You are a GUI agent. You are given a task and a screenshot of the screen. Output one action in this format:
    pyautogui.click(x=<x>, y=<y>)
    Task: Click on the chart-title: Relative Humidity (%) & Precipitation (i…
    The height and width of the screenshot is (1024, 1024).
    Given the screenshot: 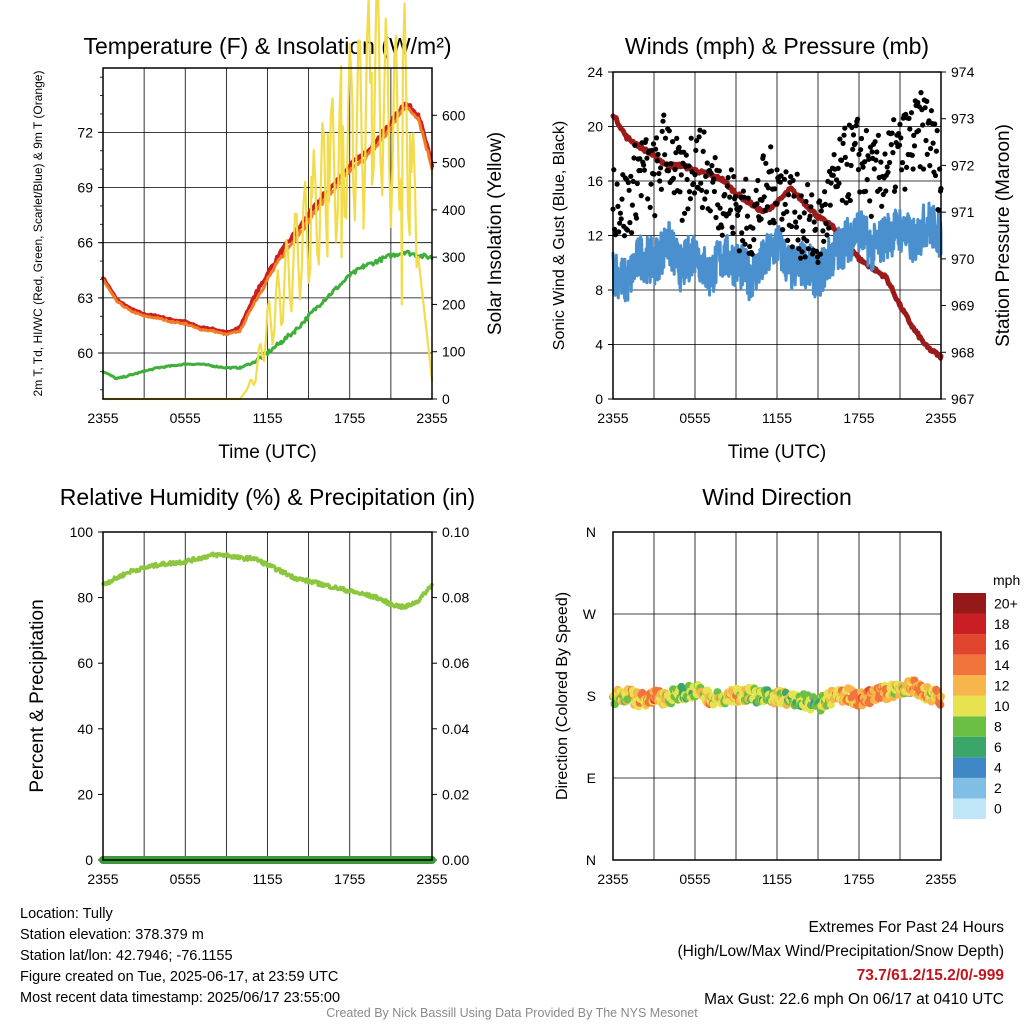 What is the action you would take?
    pyautogui.click(x=267, y=497)
    